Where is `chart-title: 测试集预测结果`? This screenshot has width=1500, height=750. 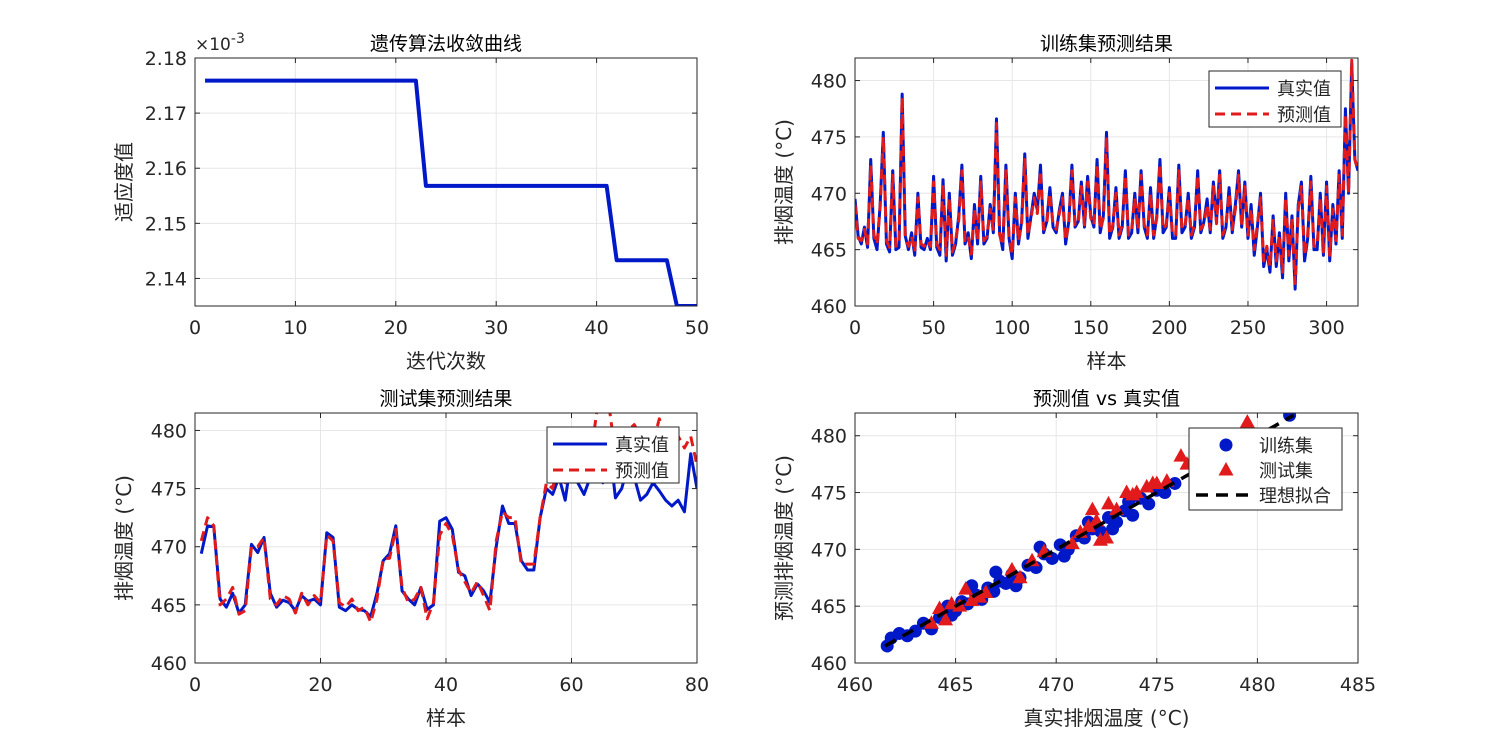
chart-title: 测试集预测结果 is located at coordinates (445, 399).